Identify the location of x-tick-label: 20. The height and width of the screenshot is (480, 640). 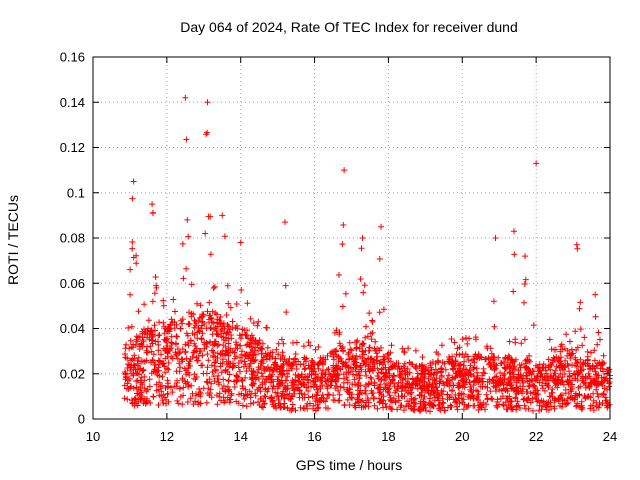
(462, 436).